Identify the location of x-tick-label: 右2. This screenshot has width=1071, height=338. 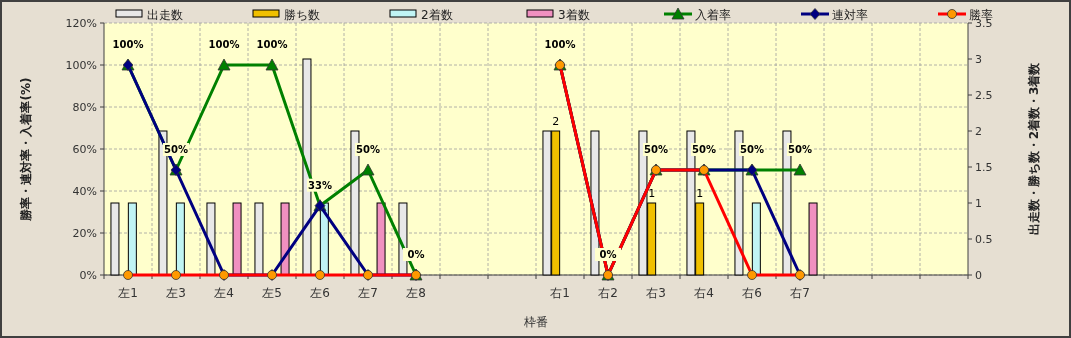
(608, 293).